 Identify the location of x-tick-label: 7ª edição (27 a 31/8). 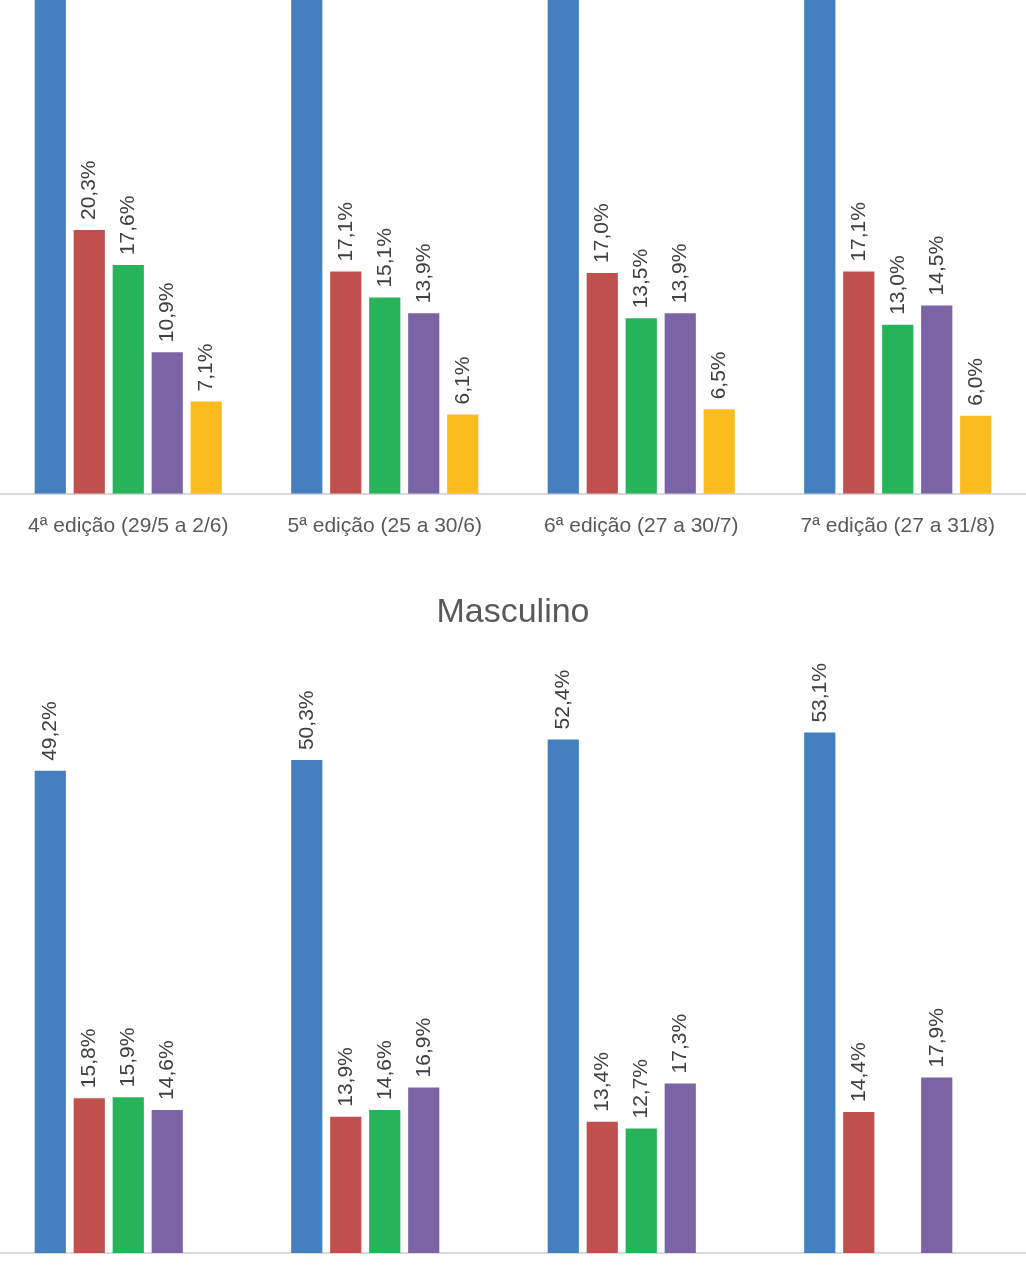
(898, 525).